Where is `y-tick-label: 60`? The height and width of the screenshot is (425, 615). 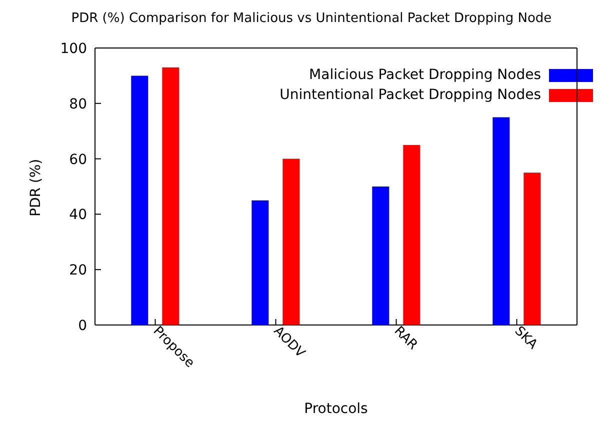 y-tick-label: 60 is located at coordinates (78, 160).